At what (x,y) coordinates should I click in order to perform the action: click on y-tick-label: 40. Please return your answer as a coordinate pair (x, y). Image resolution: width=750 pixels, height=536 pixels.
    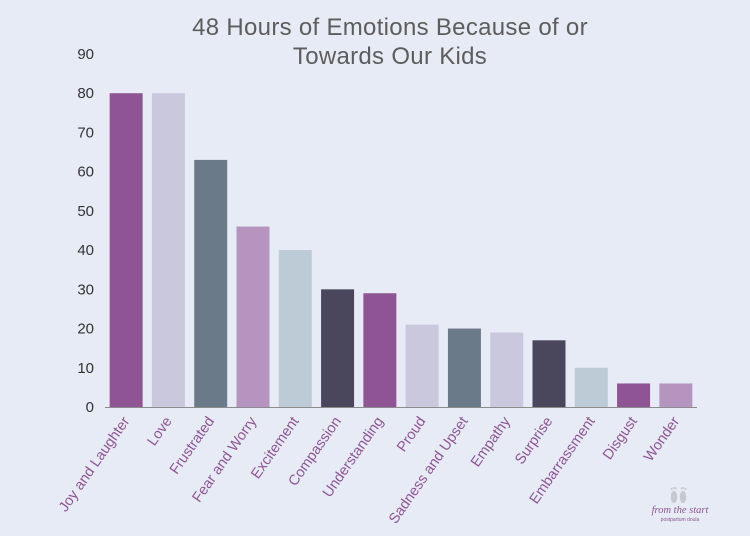
    Looking at the image, I should click on (85, 250).